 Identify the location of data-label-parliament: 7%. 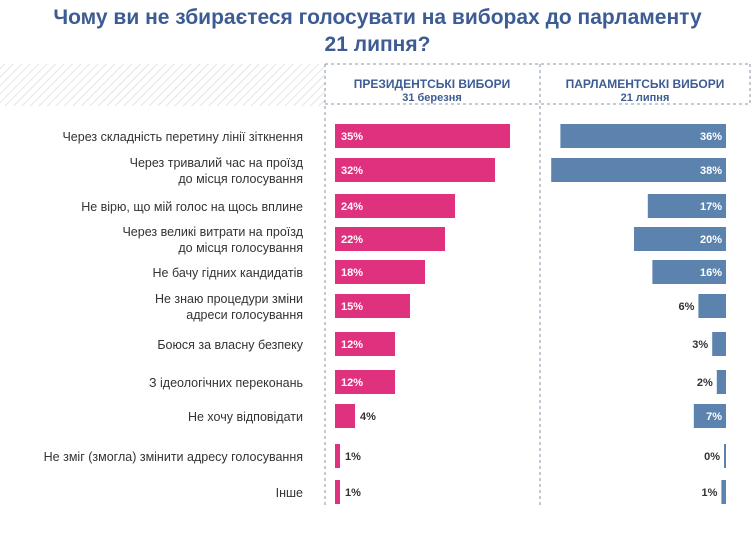
(714, 417).